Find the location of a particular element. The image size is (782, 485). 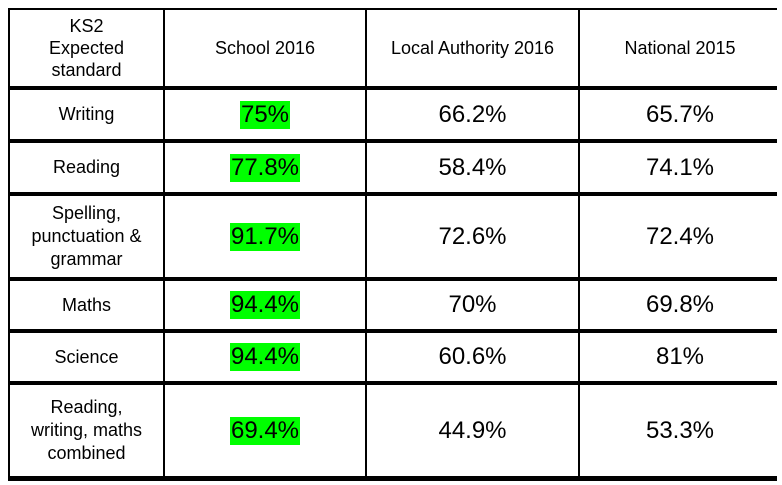

cell-la-spag: 72.6% is located at coordinates (472, 236).